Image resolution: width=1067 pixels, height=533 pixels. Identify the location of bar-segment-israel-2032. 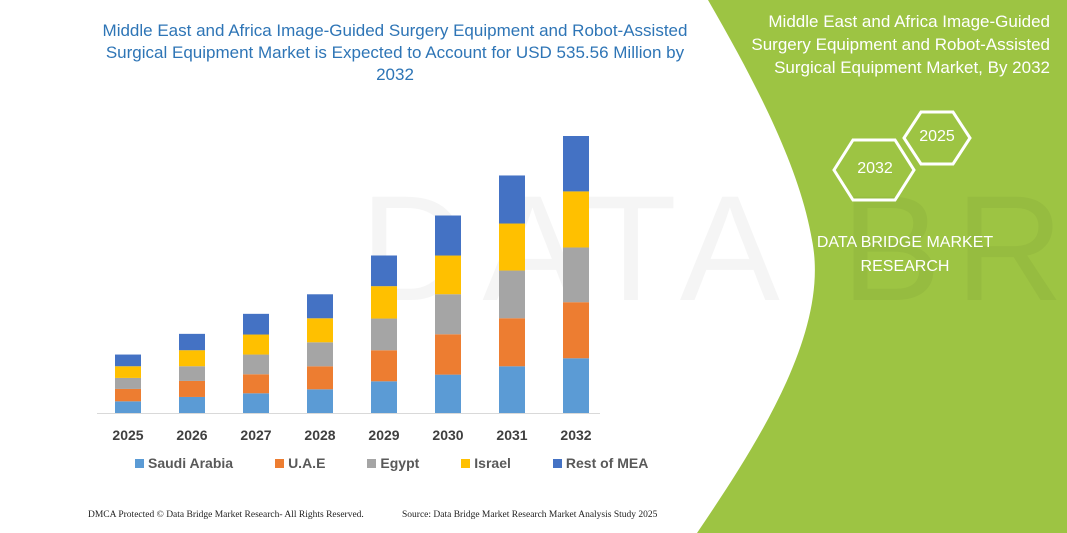
(576, 219).